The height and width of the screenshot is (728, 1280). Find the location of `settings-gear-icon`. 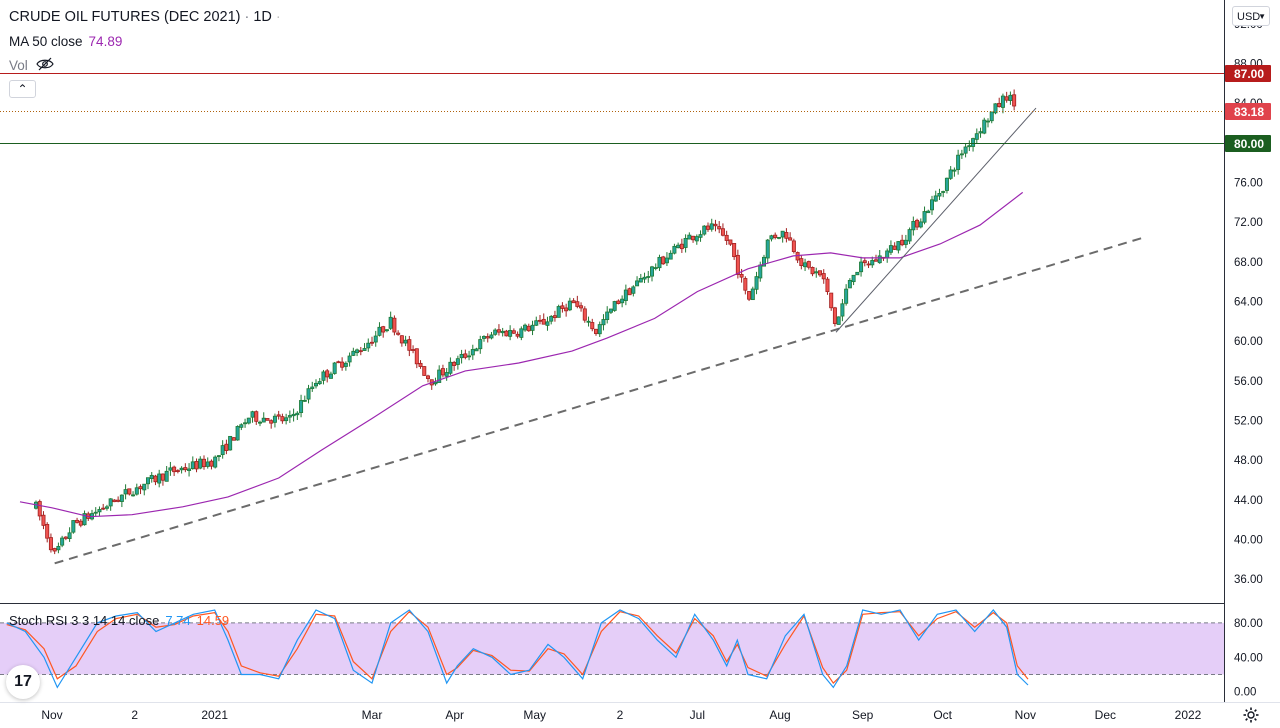

settings-gear-icon is located at coordinates (1251, 715).